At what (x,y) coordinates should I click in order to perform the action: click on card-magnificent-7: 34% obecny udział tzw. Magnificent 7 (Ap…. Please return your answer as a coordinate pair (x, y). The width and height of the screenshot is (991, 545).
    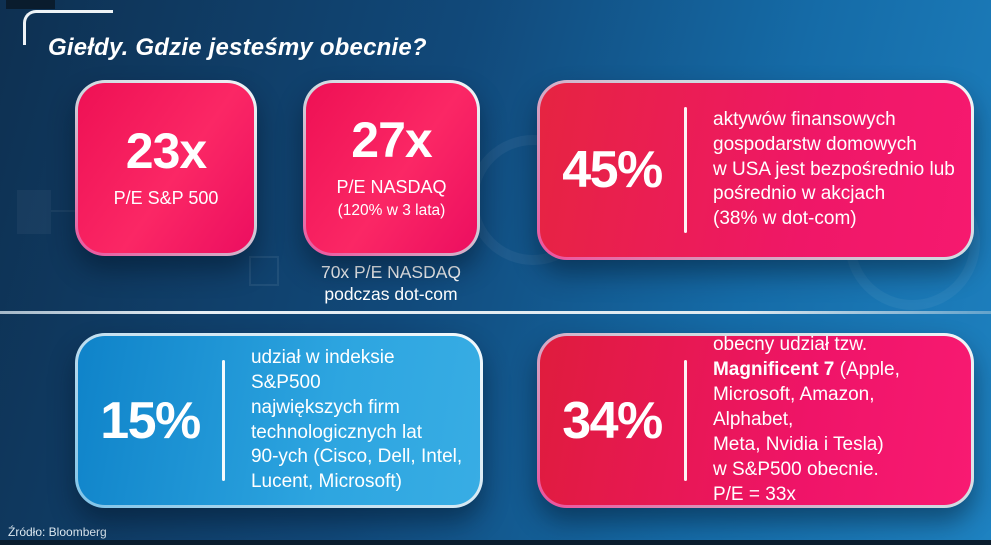
    Looking at the image, I should click on (755, 420).